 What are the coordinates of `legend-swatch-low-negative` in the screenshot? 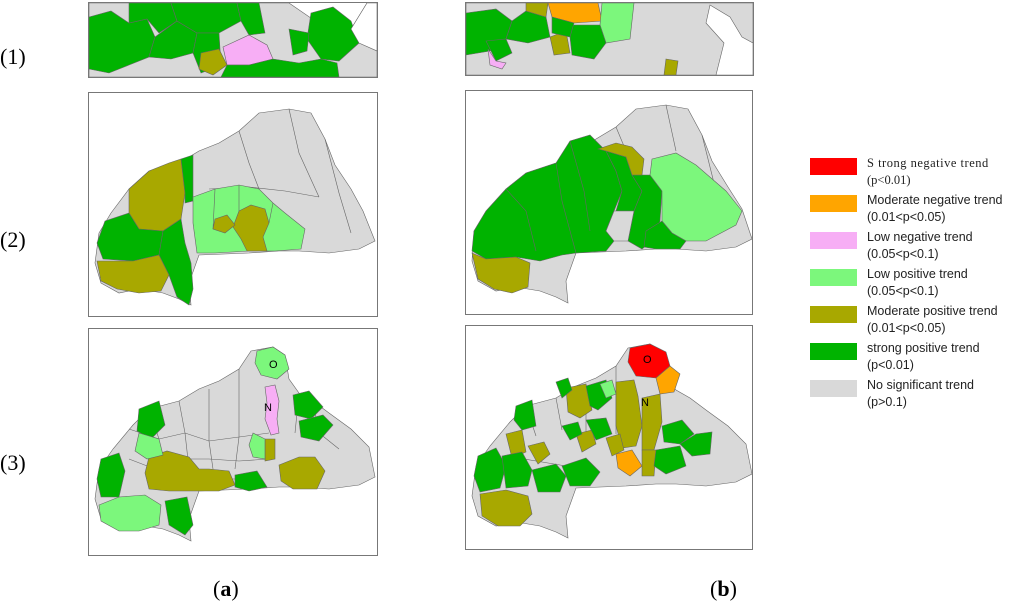 It's located at (833, 240).